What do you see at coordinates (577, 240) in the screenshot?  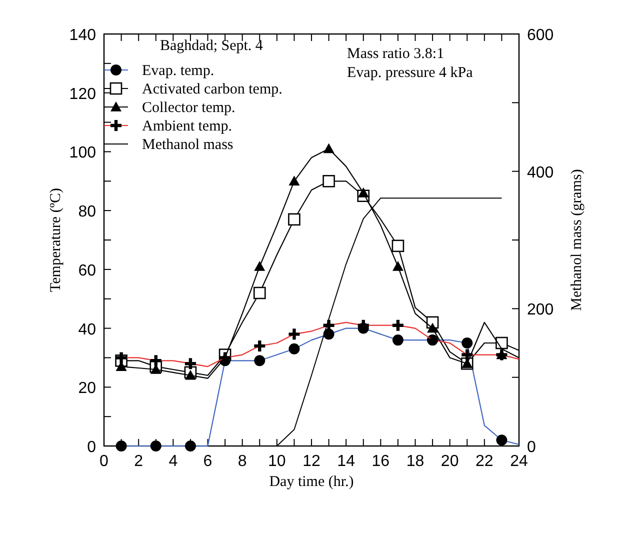 I see `y2-axis-title: Methanol mass (grams)` at bounding box center [577, 240].